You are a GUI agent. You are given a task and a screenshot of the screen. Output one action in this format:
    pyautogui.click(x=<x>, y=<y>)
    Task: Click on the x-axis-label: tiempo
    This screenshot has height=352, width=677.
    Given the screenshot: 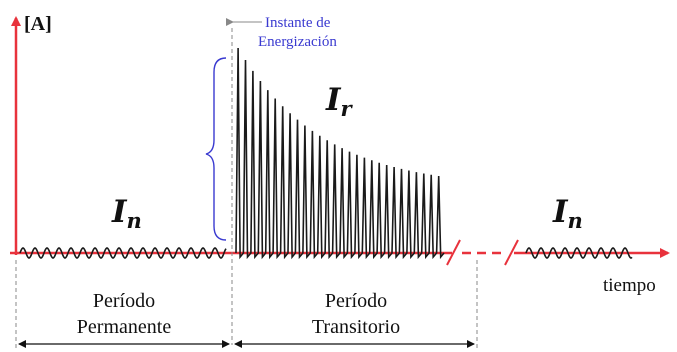 What is the action you would take?
    pyautogui.click(x=629, y=285)
    